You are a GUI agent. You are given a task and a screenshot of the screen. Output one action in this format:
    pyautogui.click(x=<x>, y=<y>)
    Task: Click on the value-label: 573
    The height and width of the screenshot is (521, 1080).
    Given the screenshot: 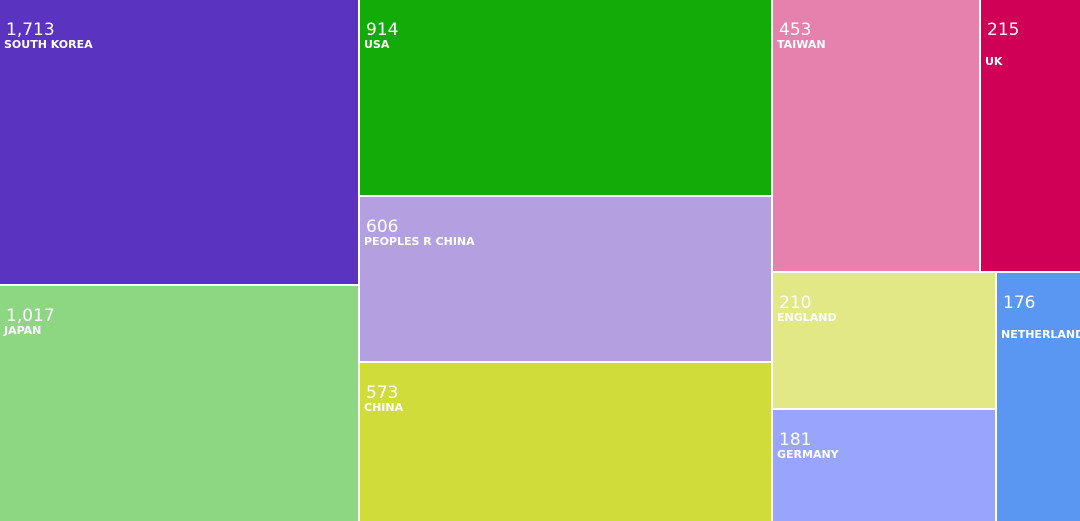 What is the action you would take?
    pyautogui.click(x=382, y=393)
    